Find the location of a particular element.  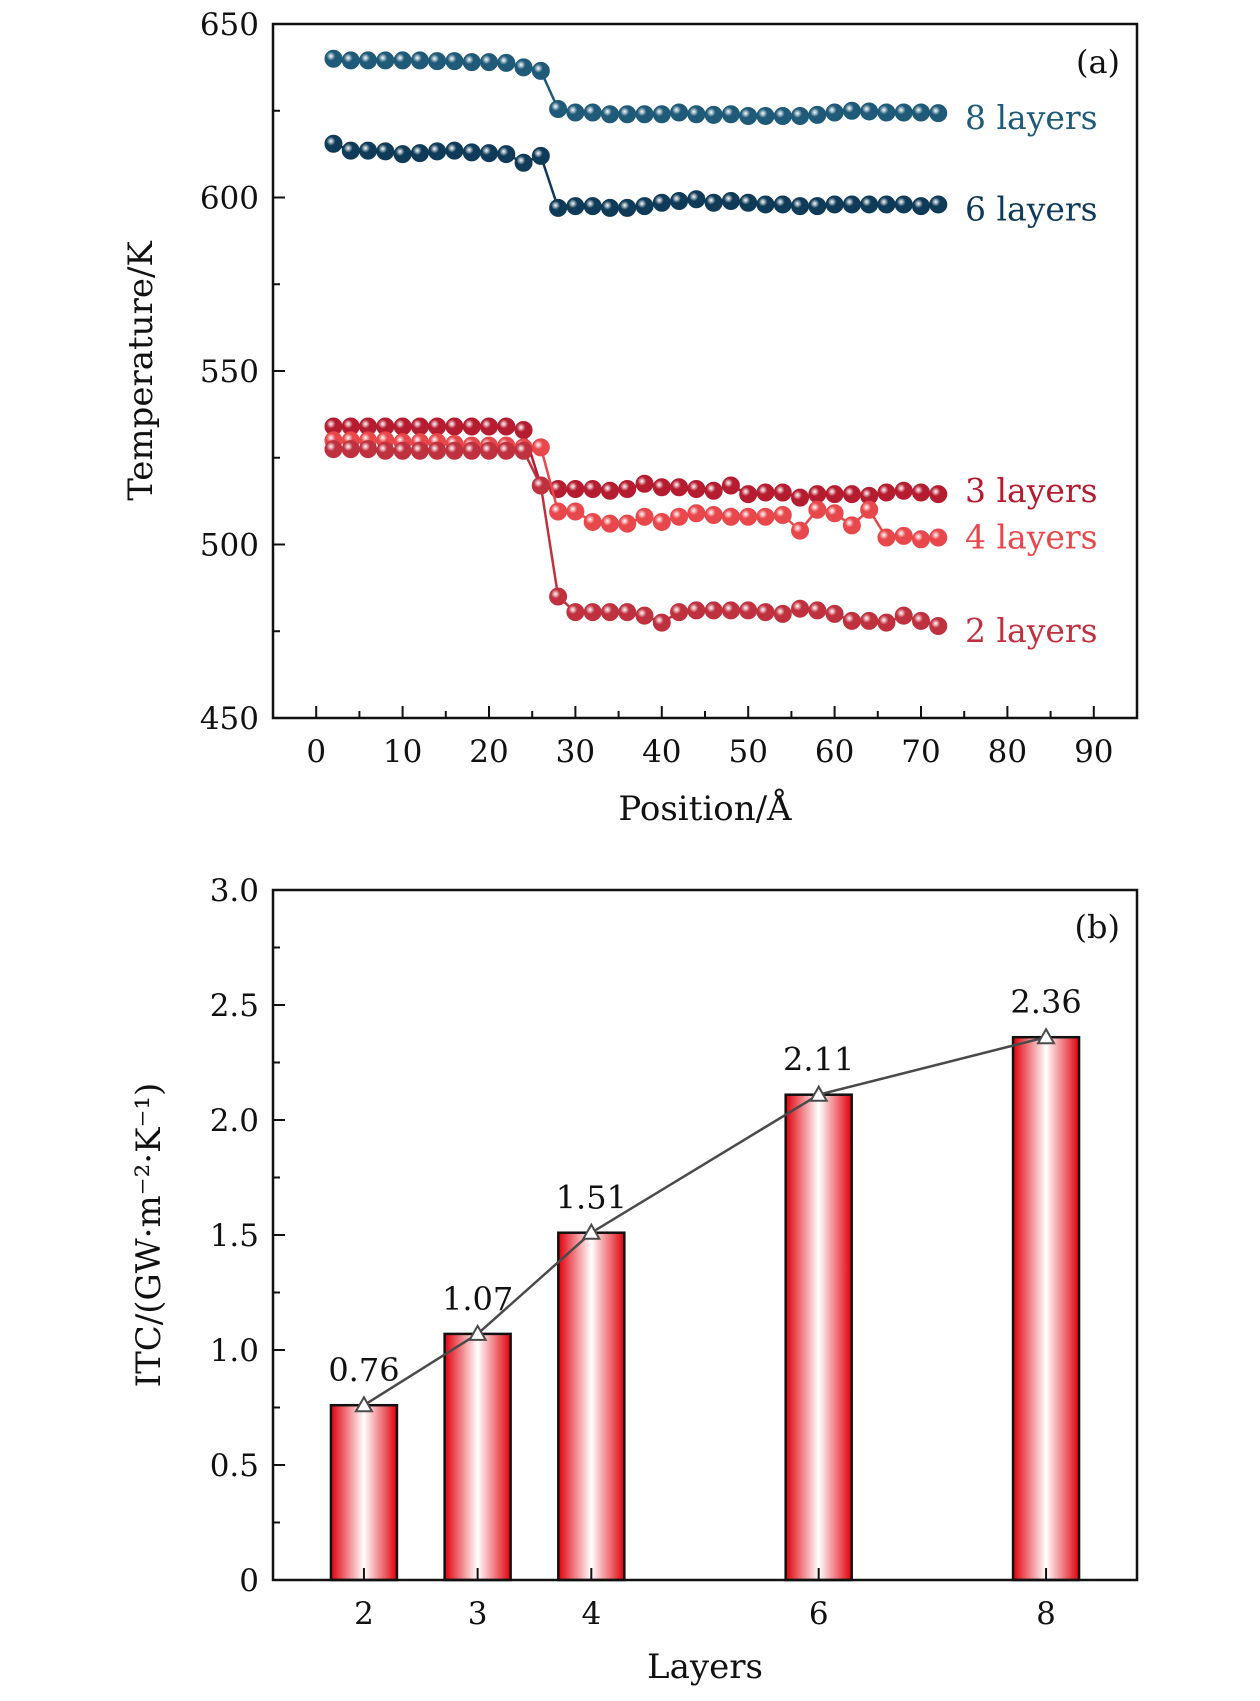

panel-b-x-tick-label: 6 is located at coordinates (819, 1614).